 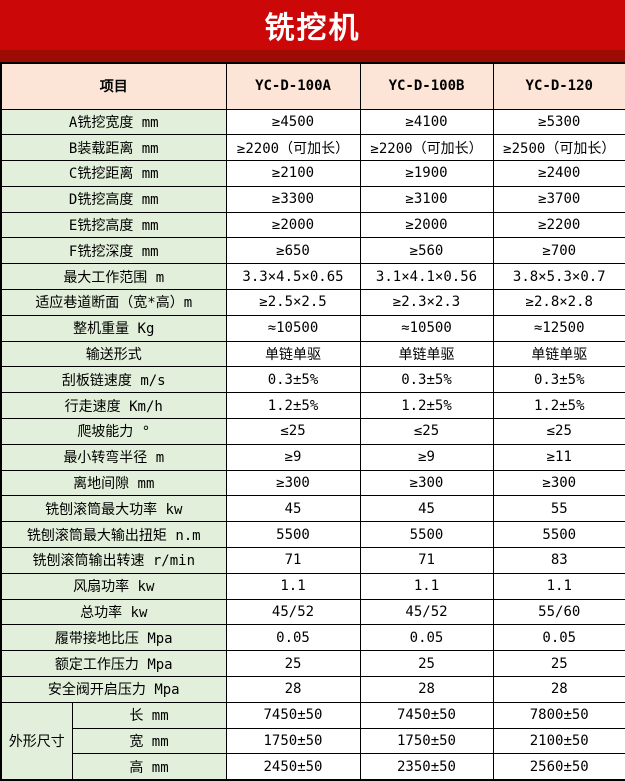 What do you see at coordinates (113, 457) in the screenshot?
I see `row-label: 最小转弯半径 m` at bounding box center [113, 457].